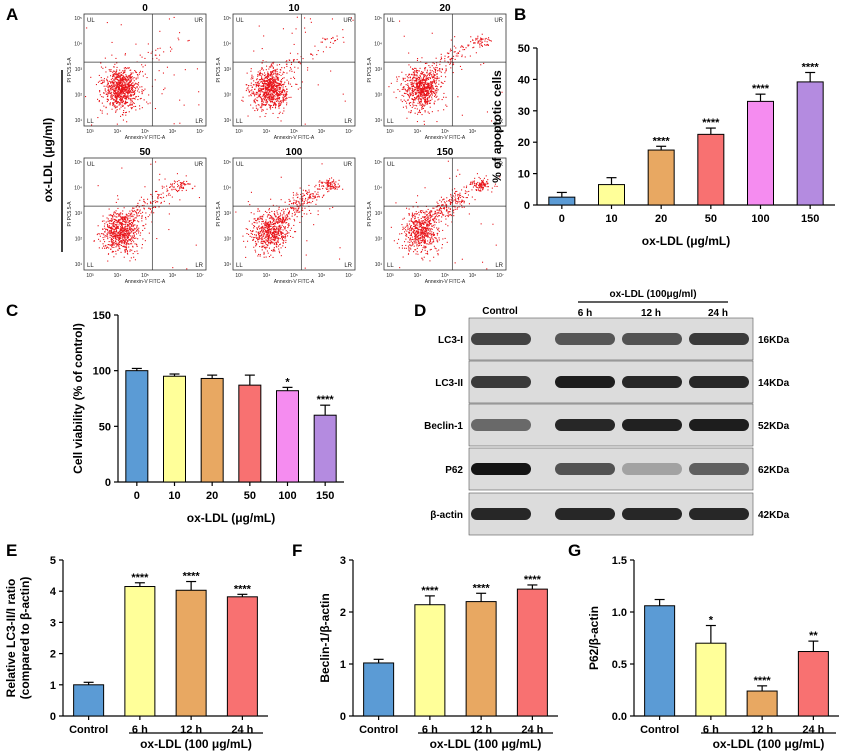 This screenshot has height=756, width=858. Describe the element at coordinates (294, 276) in the screenshot. I see `x-tick-label: 10⁵` at that location.